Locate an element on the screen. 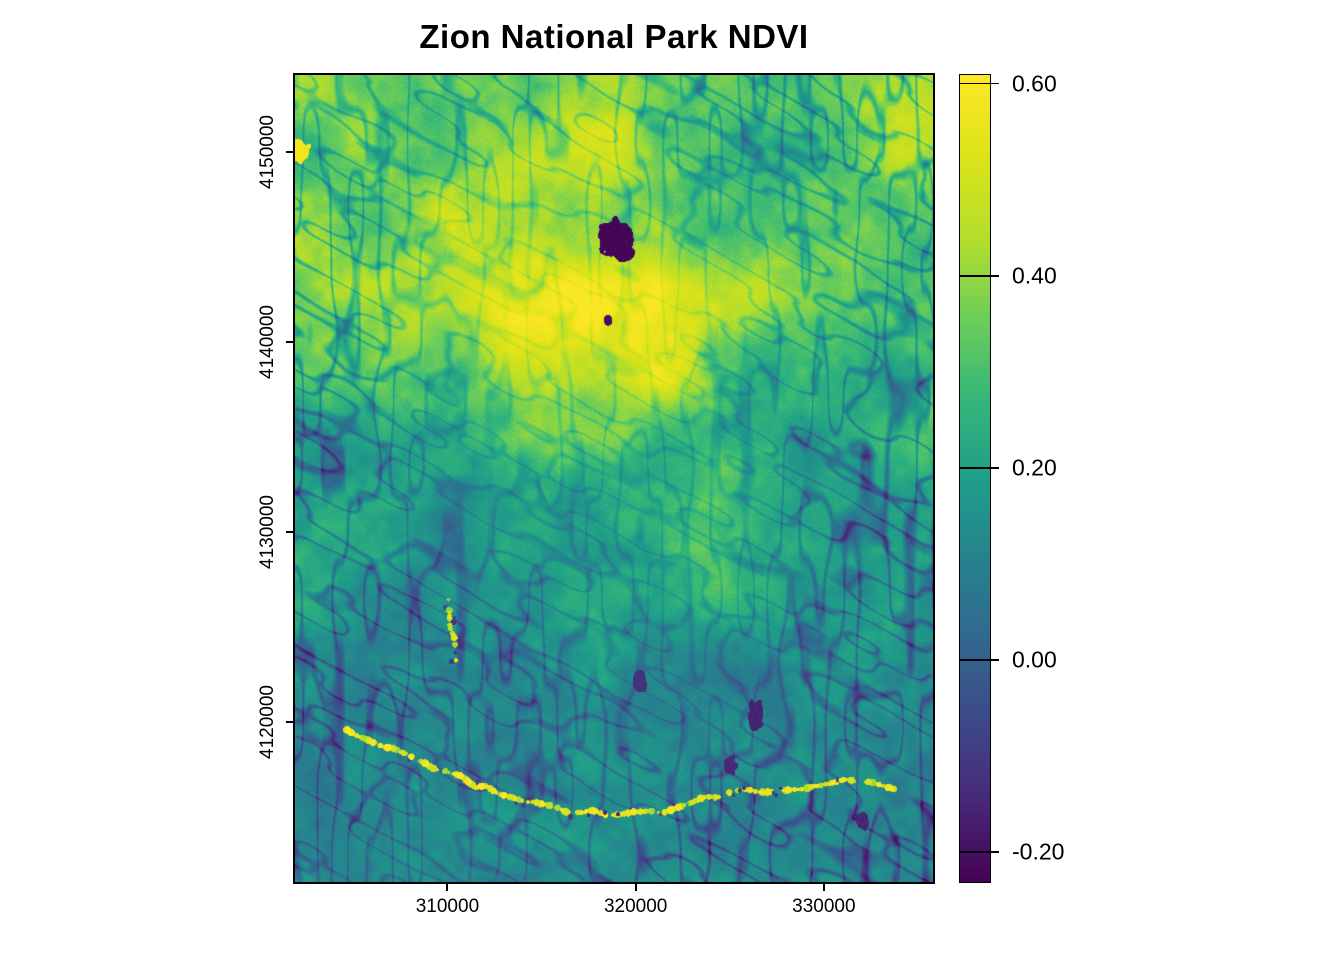 Image resolution: width=1344 pixels, height=960 pixels. y-axis-tick-label: 4140000 is located at coordinates (267, 342).